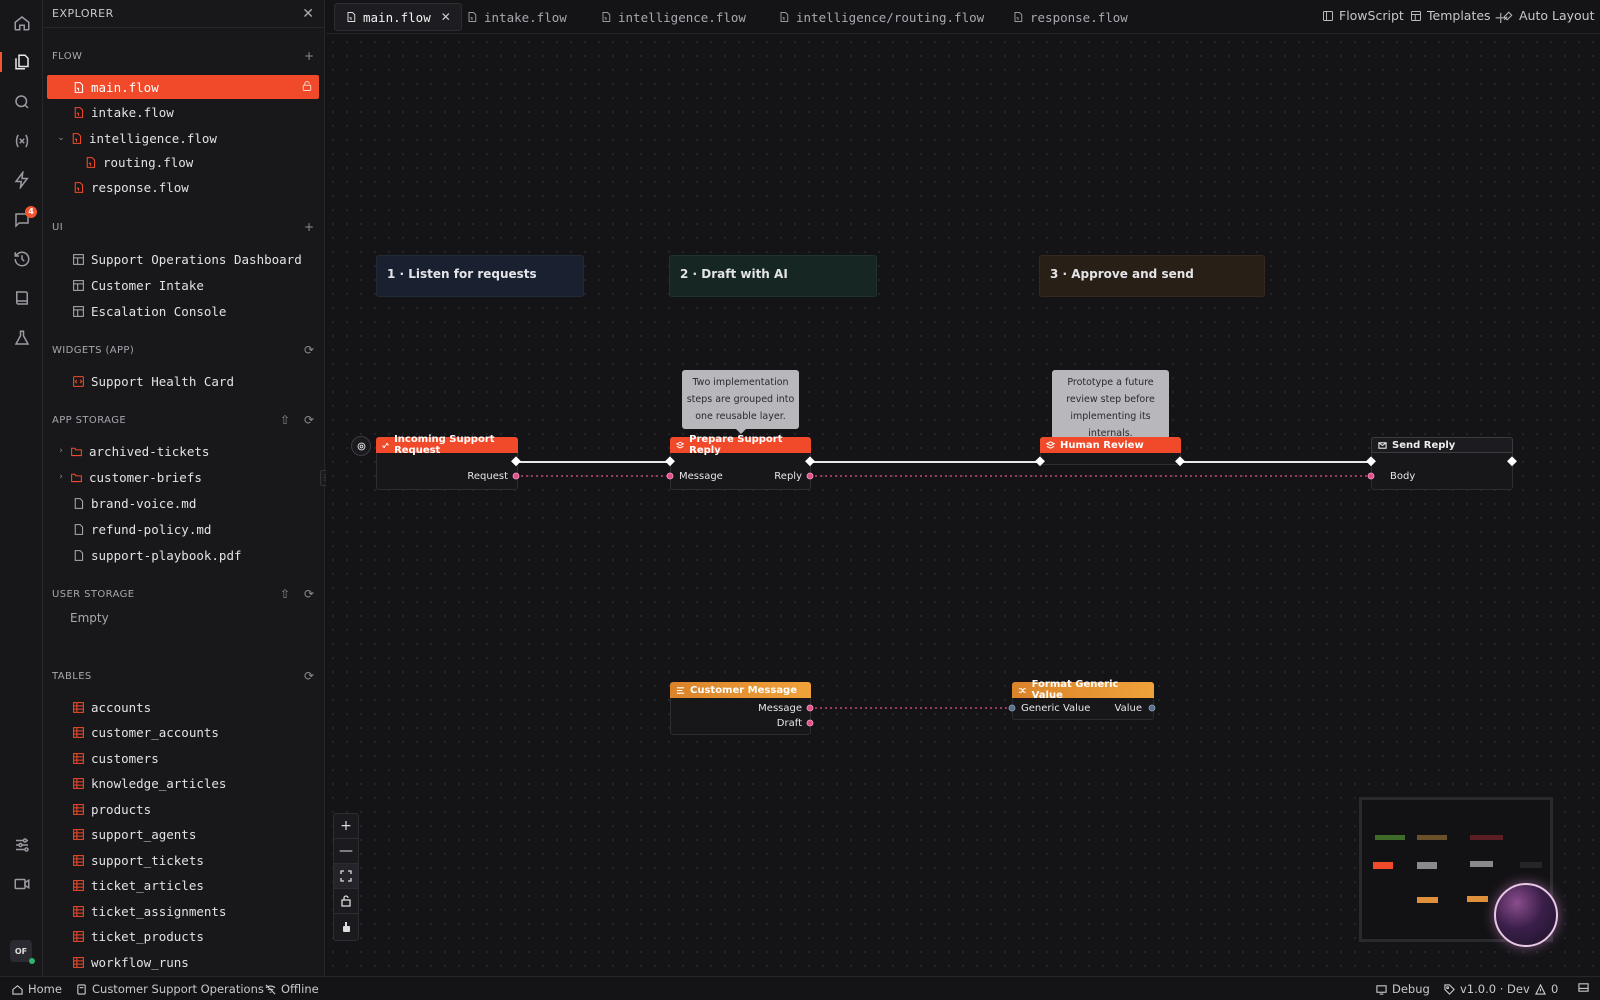  What do you see at coordinates (183, 555) in the screenshot?
I see `storage-file-playbook: support-playbook.pdf` at bounding box center [183, 555].